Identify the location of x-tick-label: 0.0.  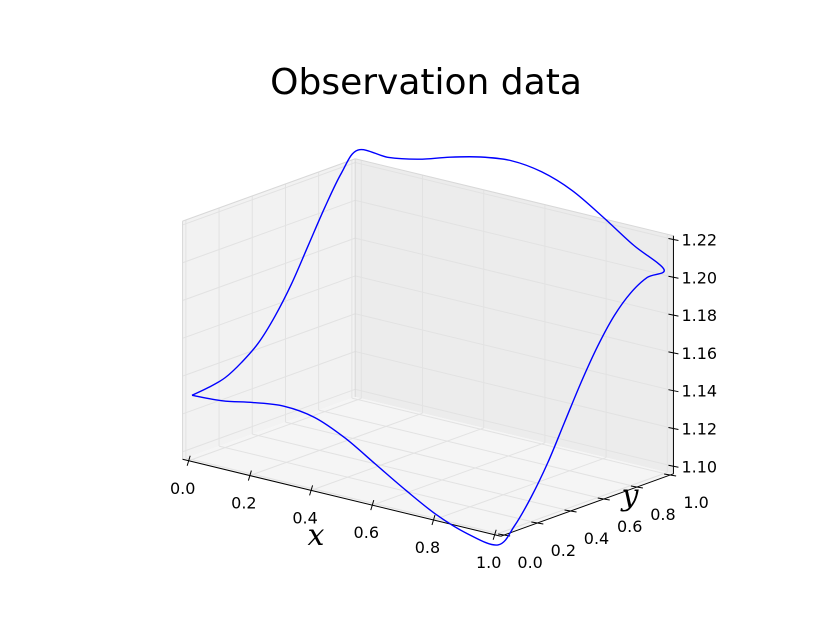
(182, 488).